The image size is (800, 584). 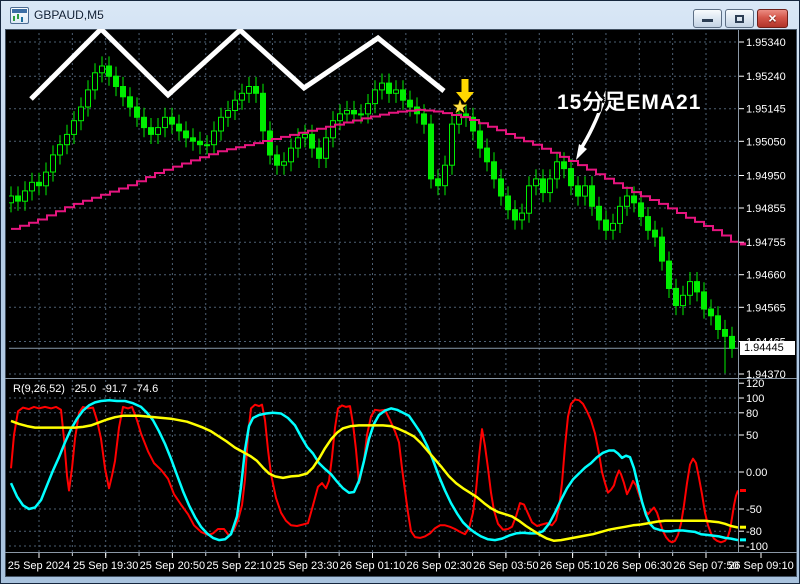 I want to click on close-icon: ×, so click(x=772, y=18).